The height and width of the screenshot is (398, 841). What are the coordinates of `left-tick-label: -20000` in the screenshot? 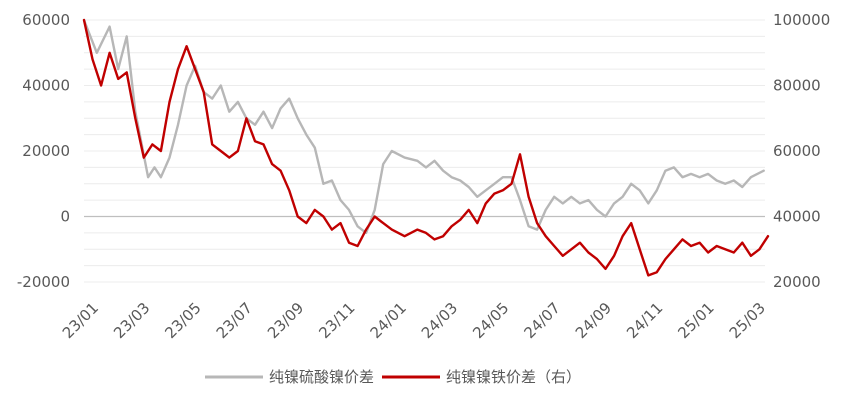 It's located at (43, 282).